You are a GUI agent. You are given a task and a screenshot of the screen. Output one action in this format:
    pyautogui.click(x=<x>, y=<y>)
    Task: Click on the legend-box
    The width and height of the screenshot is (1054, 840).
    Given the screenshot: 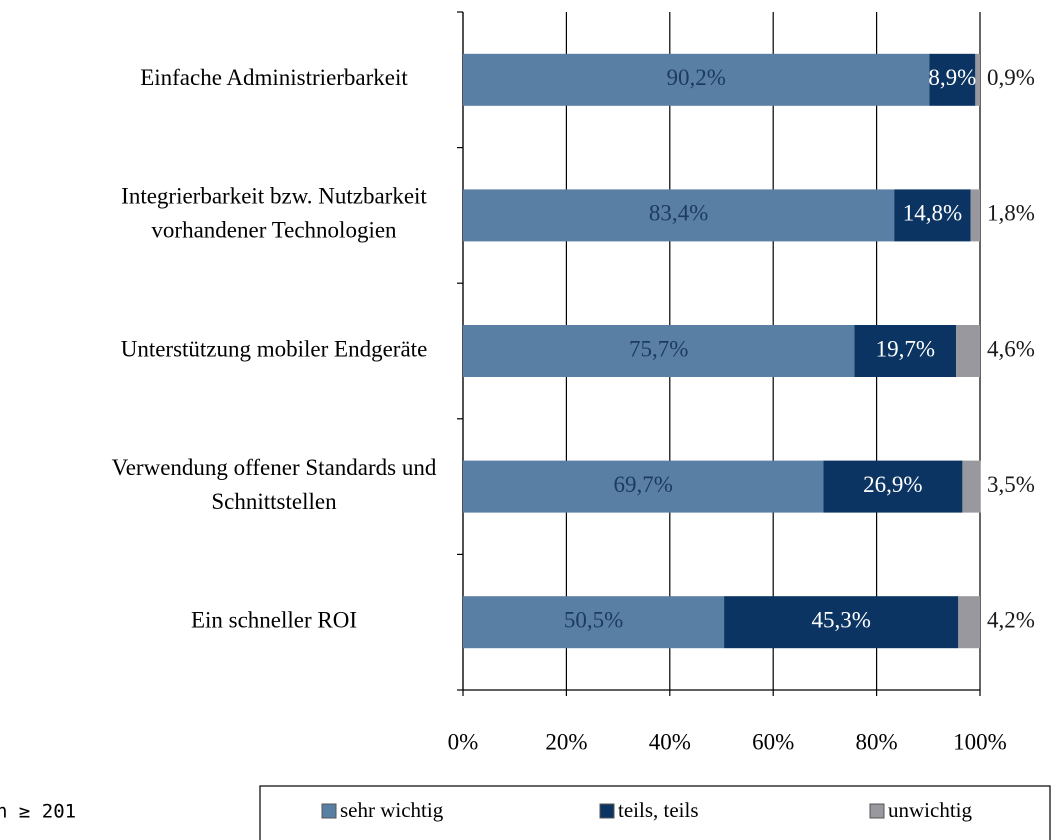 What is the action you would take?
    pyautogui.click(x=655, y=812)
    